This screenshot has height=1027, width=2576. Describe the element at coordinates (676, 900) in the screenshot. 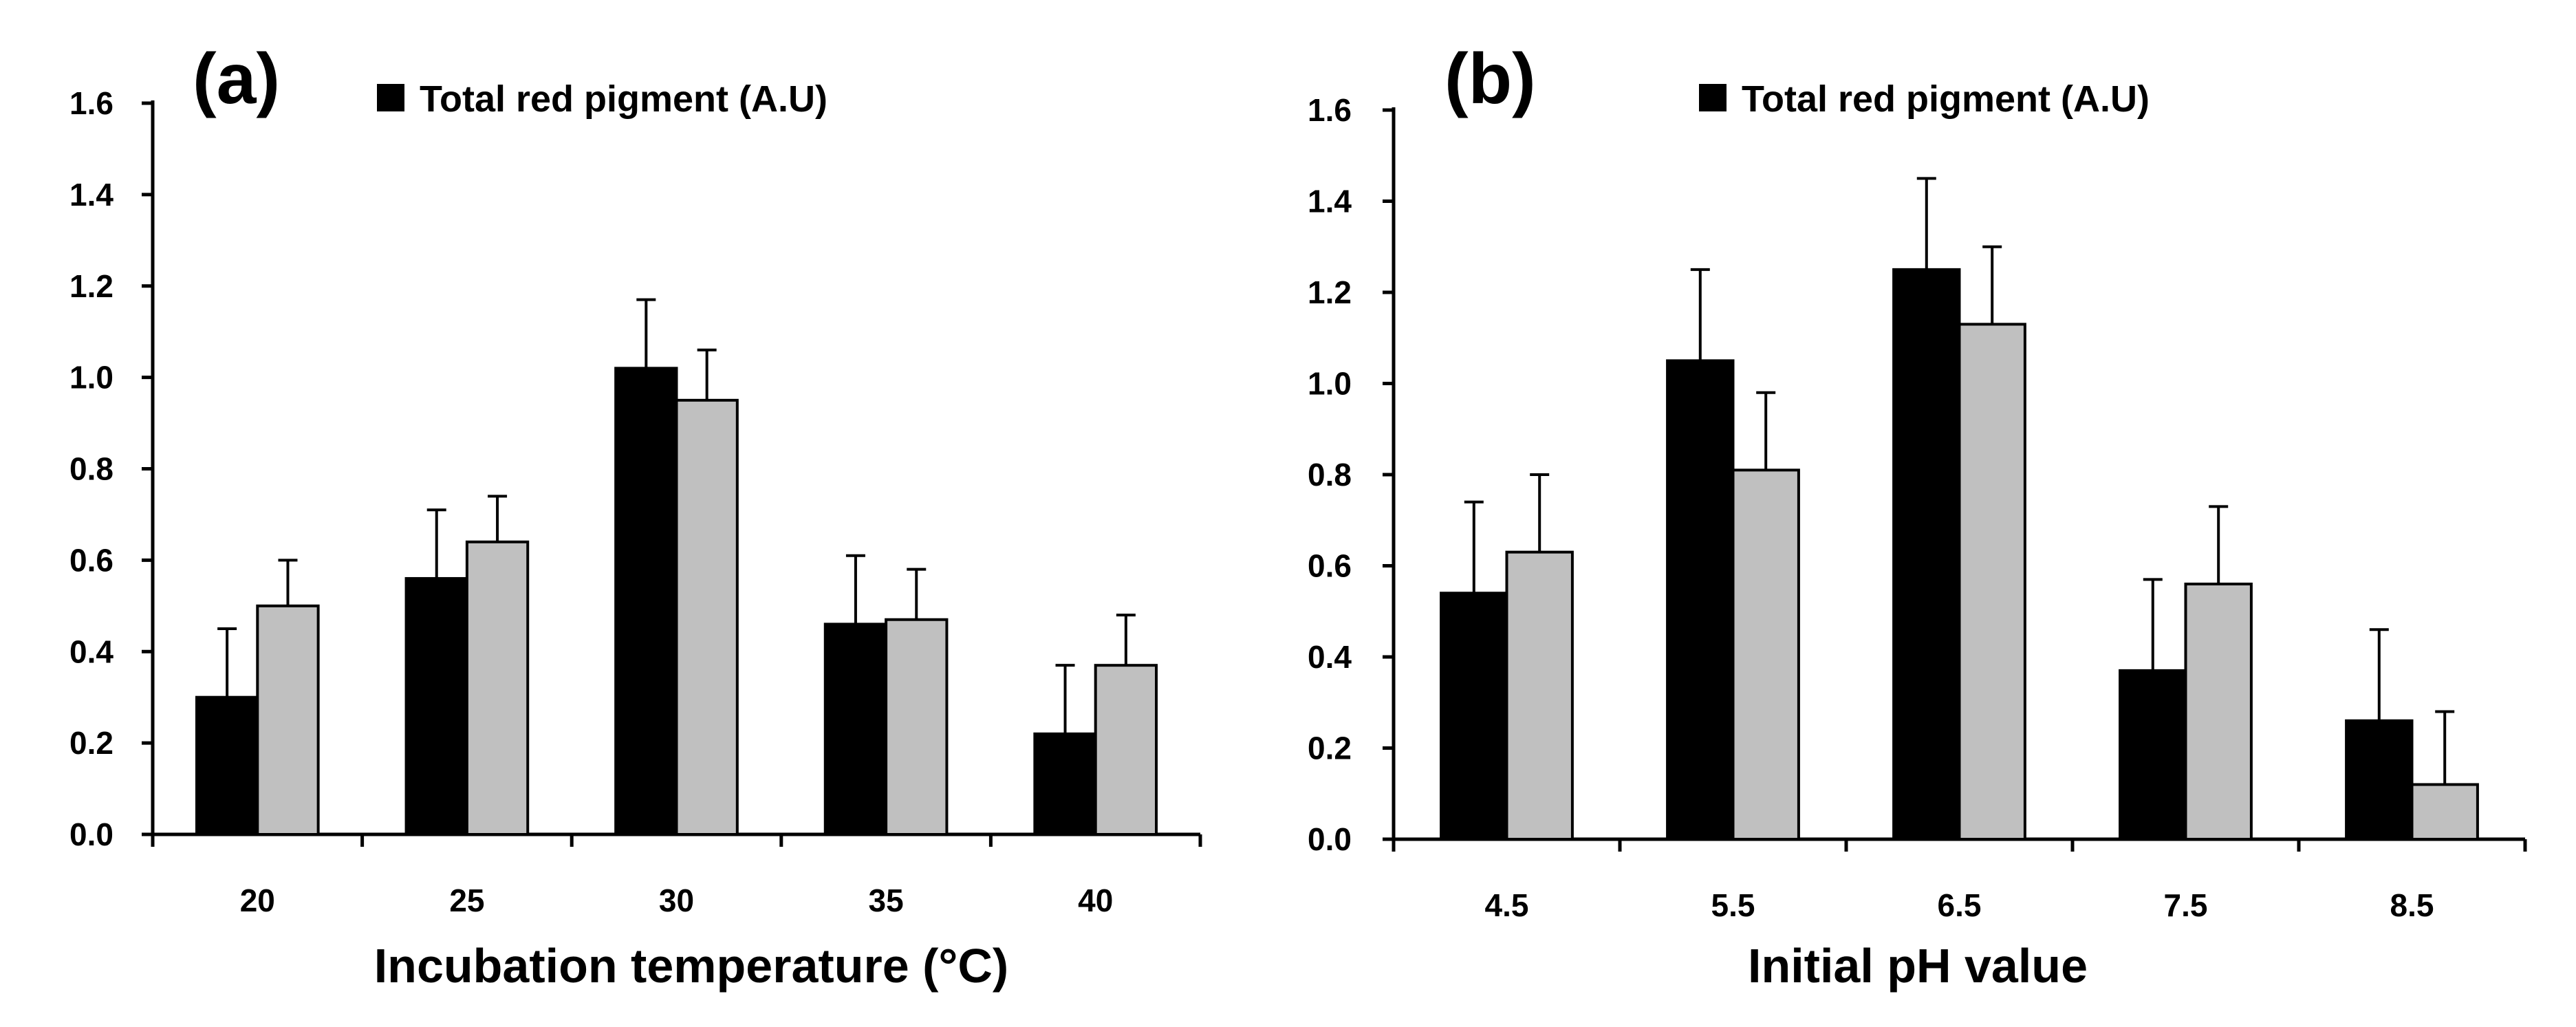

I see `x-tick-label: 30` at that location.